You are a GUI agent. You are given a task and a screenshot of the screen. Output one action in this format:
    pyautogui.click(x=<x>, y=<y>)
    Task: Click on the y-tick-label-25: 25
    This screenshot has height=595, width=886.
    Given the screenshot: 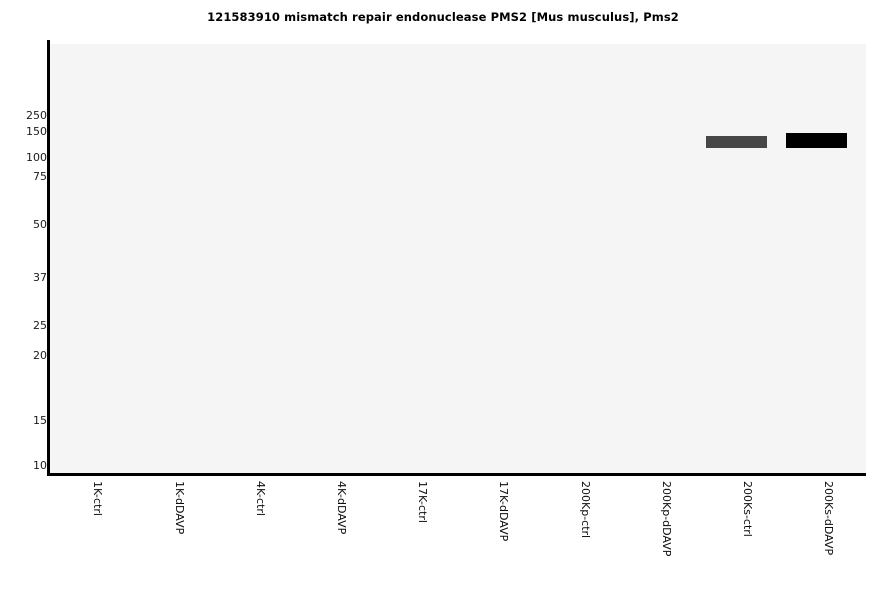 What is the action you would take?
    pyautogui.click(x=40, y=325)
    